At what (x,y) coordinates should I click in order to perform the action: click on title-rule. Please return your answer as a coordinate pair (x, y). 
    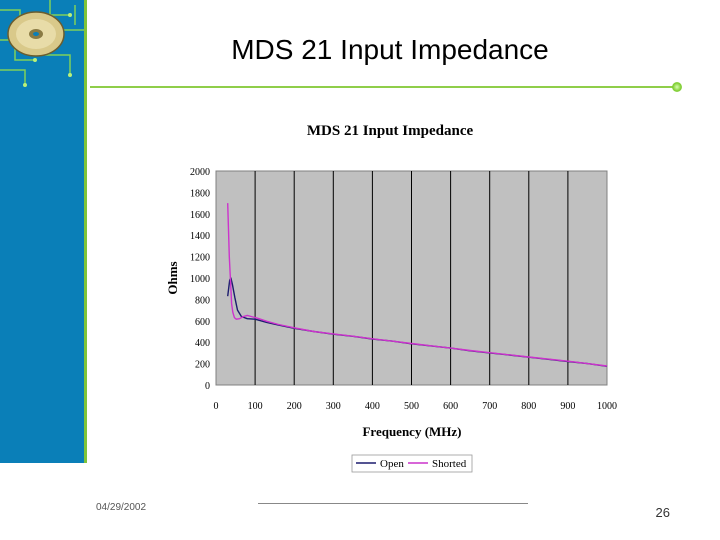
    Looking at the image, I should click on (383, 87).